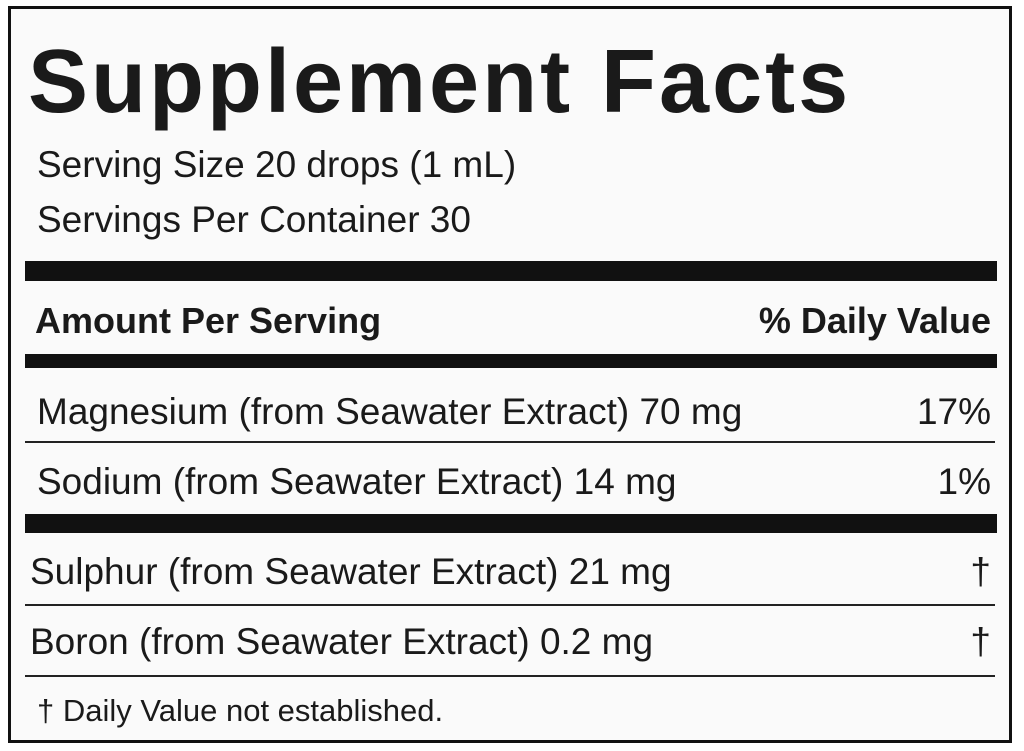  What do you see at coordinates (240, 710) in the screenshot?
I see `footnote: † Daily Value not established.` at bounding box center [240, 710].